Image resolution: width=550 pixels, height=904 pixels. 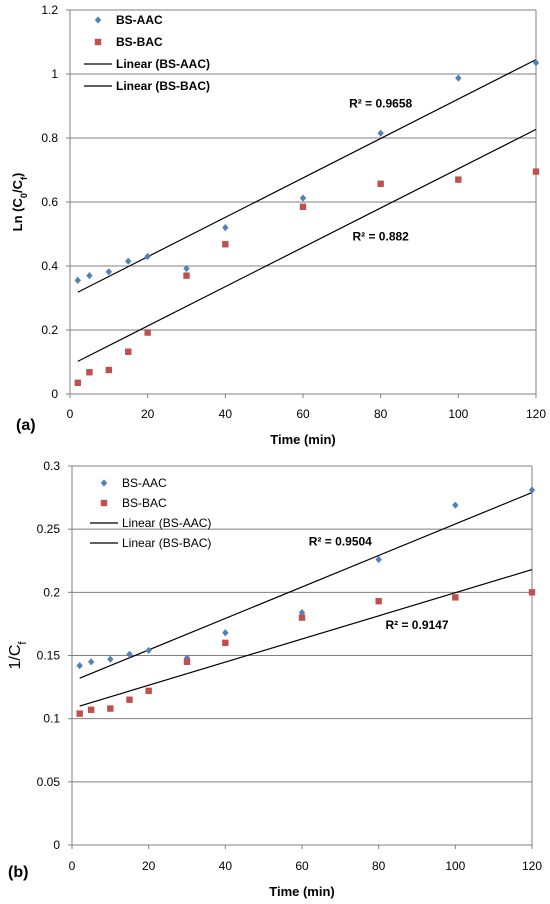 I want to click on y-axis-title-part: ), so click(x=17, y=175).